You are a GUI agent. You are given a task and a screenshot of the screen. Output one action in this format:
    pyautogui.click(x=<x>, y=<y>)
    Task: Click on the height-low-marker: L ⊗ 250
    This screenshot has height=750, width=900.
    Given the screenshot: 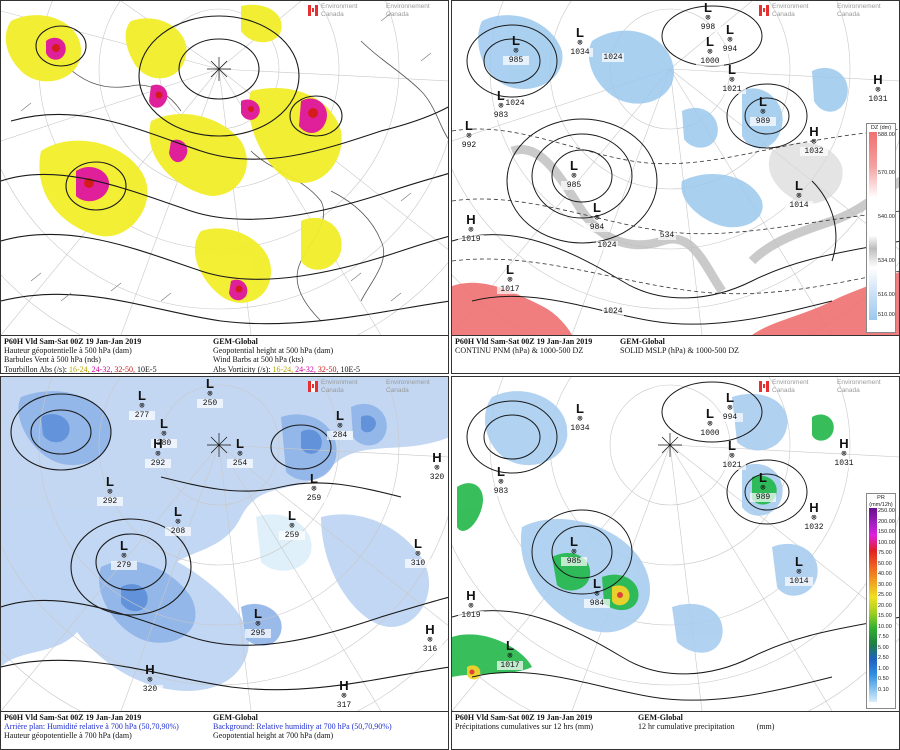 What is the action you would take?
    pyautogui.click(x=210, y=392)
    